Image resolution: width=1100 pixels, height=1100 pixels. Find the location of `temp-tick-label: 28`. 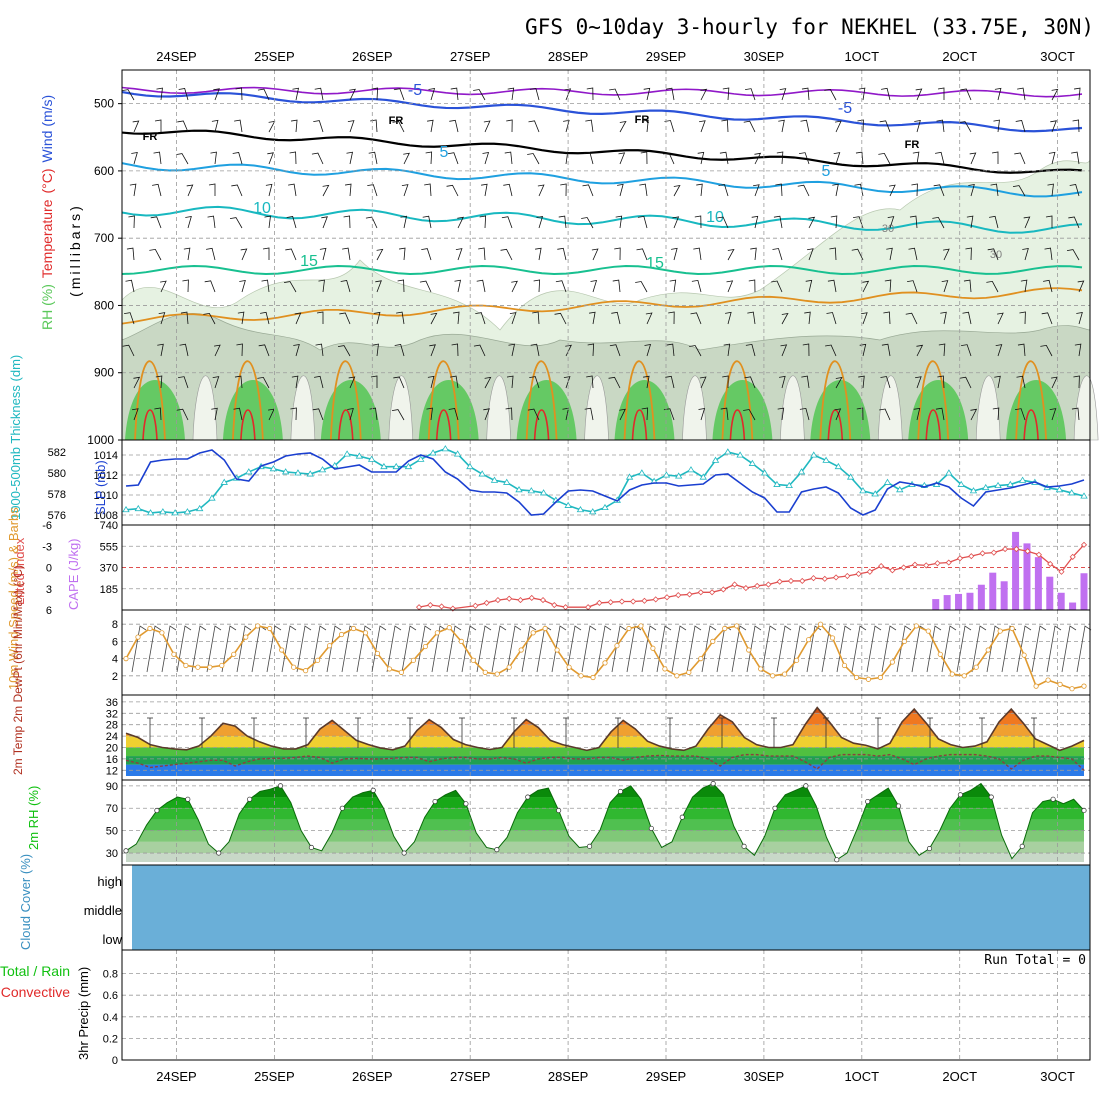

temp-tick-label: 28 is located at coordinates (112, 726).